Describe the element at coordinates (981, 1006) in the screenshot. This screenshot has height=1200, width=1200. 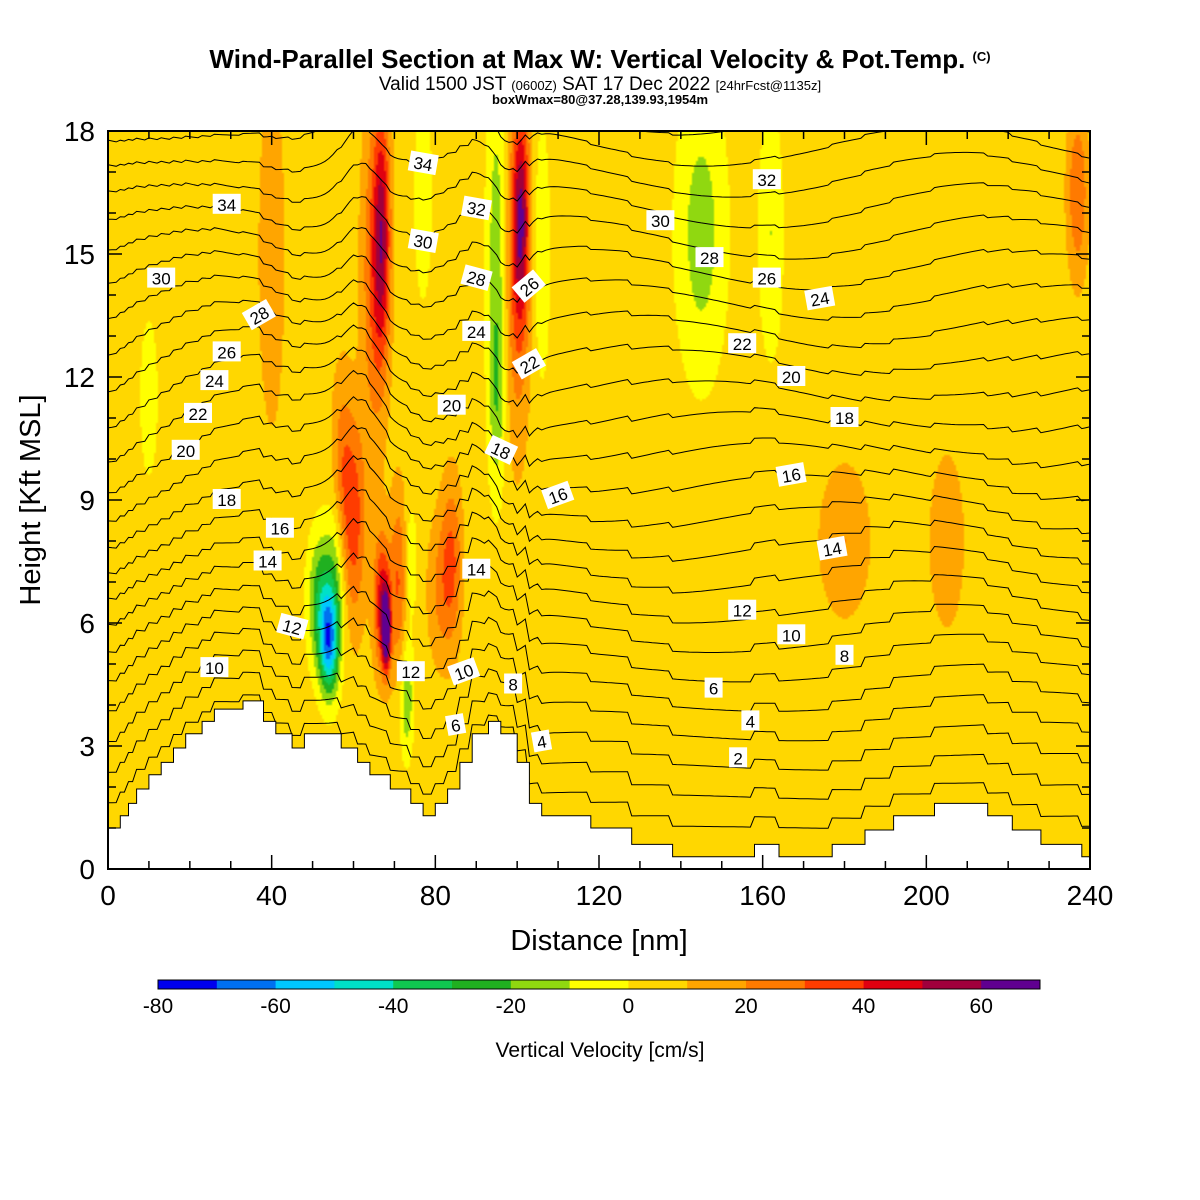
I see `colorbar-tick-label: 60` at that location.